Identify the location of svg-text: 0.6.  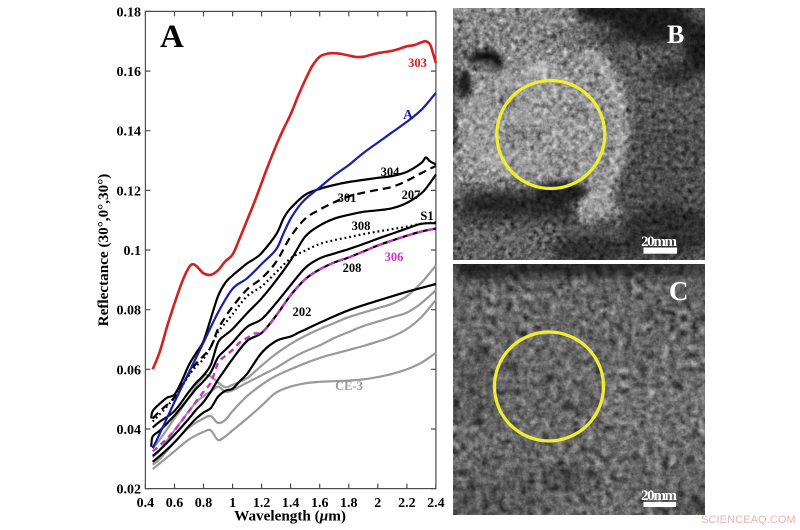
(175, 503).